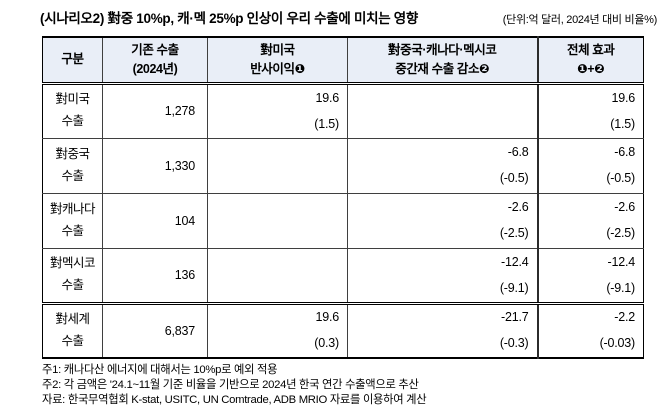 The height and width of the screenshot is (411, 670). Describe the element at coordinates (514, 178) in the screenshot. I see `intermediate-loss-pct: (-0.5)` at that location.